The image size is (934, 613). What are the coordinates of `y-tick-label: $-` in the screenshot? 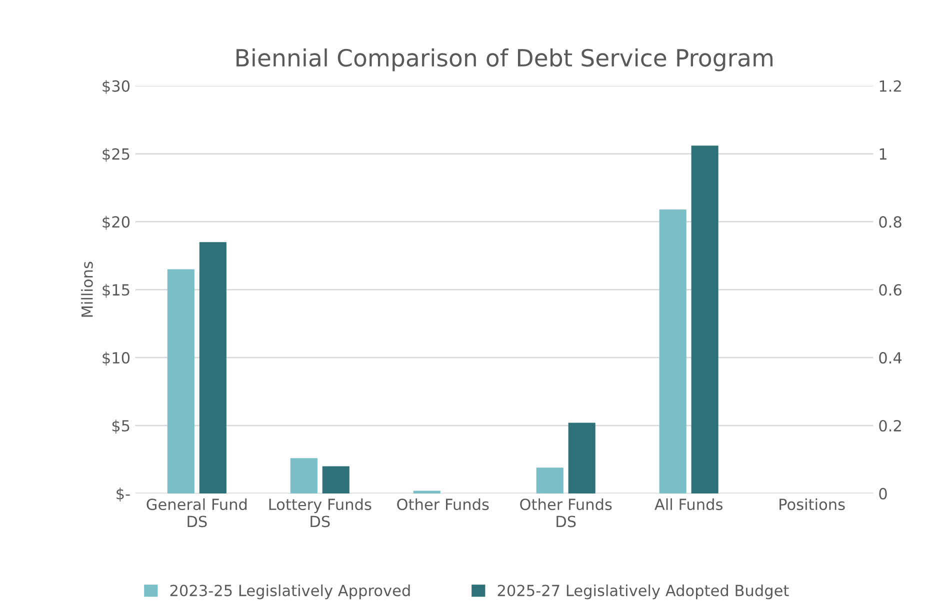 It's located at (123, 495).